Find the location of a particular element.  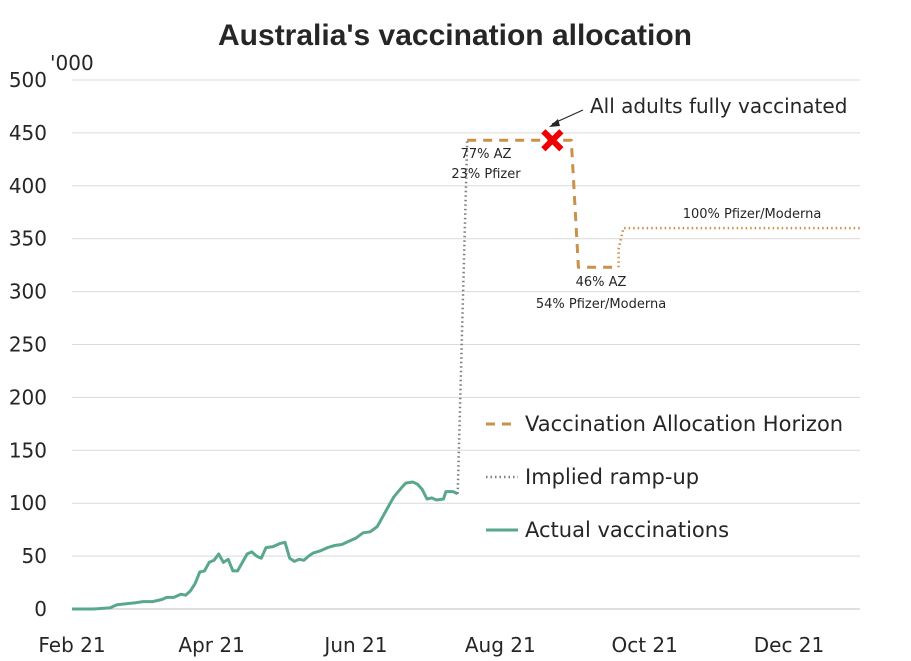

callout-arrowhead is located at coordinates (554, 123).